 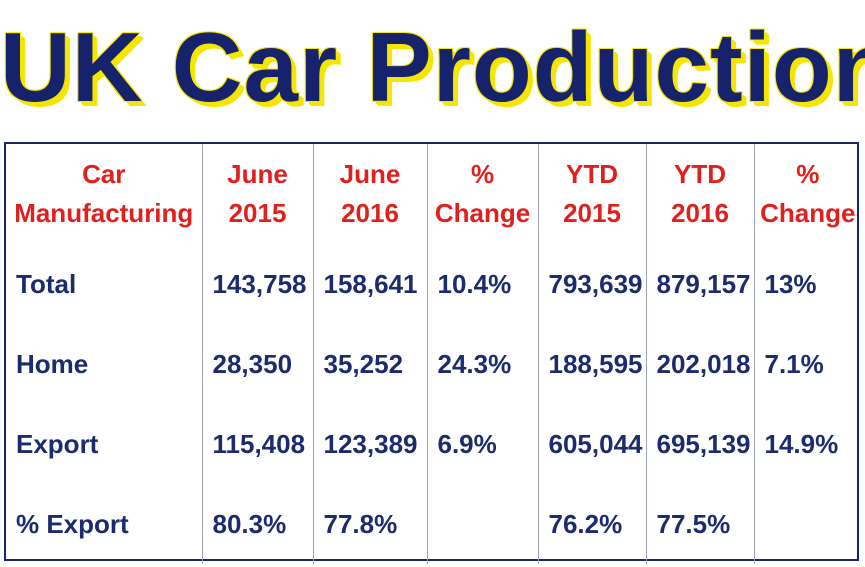 I want to click on table-cell: 188,595, so click(x=591, y=364).